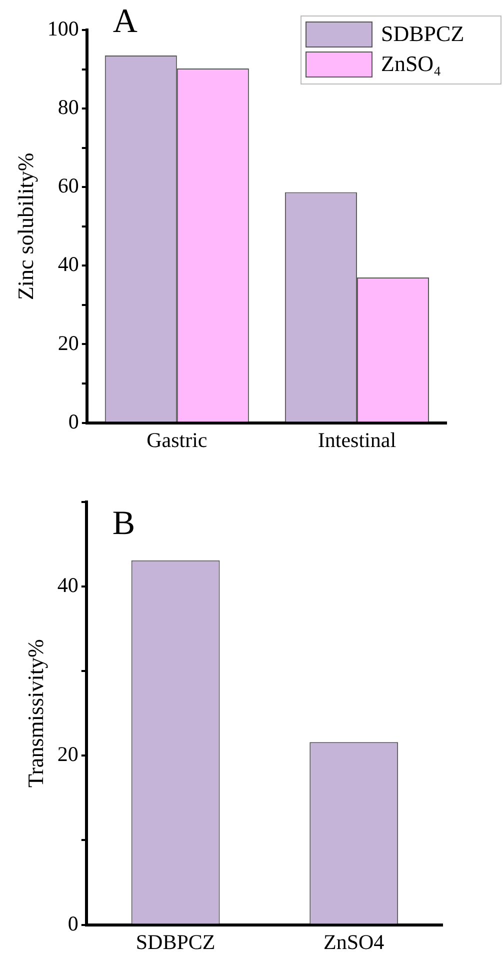 The height and width of the screenshot is (962, 503). I want to click on x-tick-label: Intestinal, so click(357, 440).